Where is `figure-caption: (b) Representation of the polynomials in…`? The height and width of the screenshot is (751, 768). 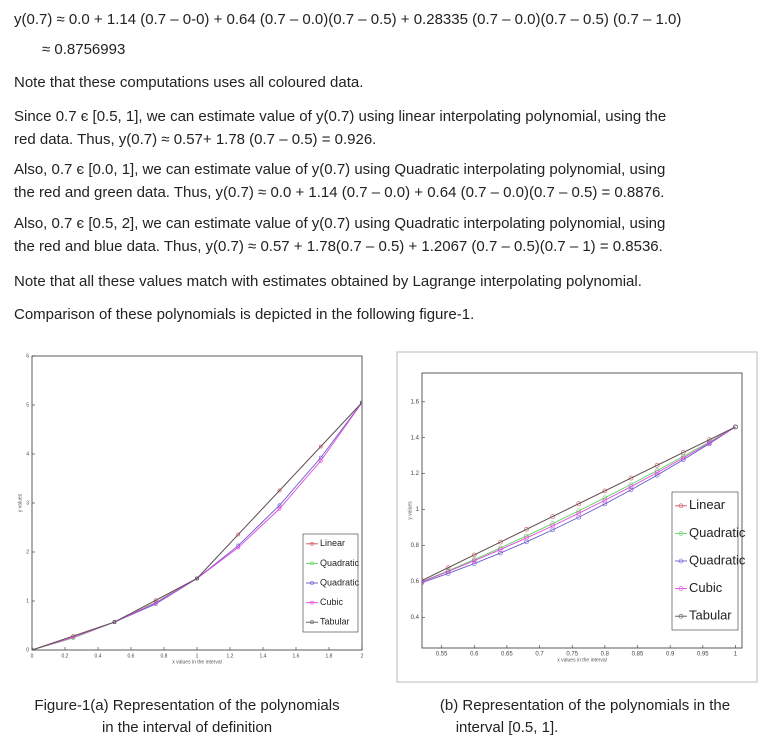
figure-caption: (b) Representation of the polynomials in… is located at coordinates (585, 705).